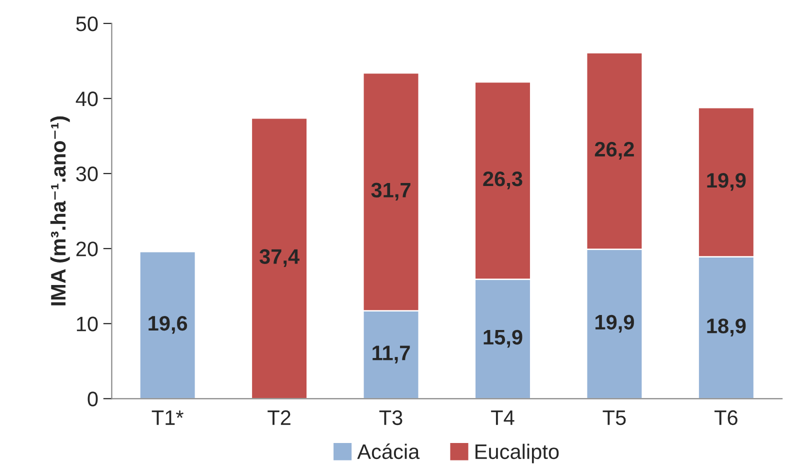 The height and width of the screenshot is (469, 798). Describe the element at coordinates (87, 324) in the screenshot. I see `y-tick-label: 10` at that location.